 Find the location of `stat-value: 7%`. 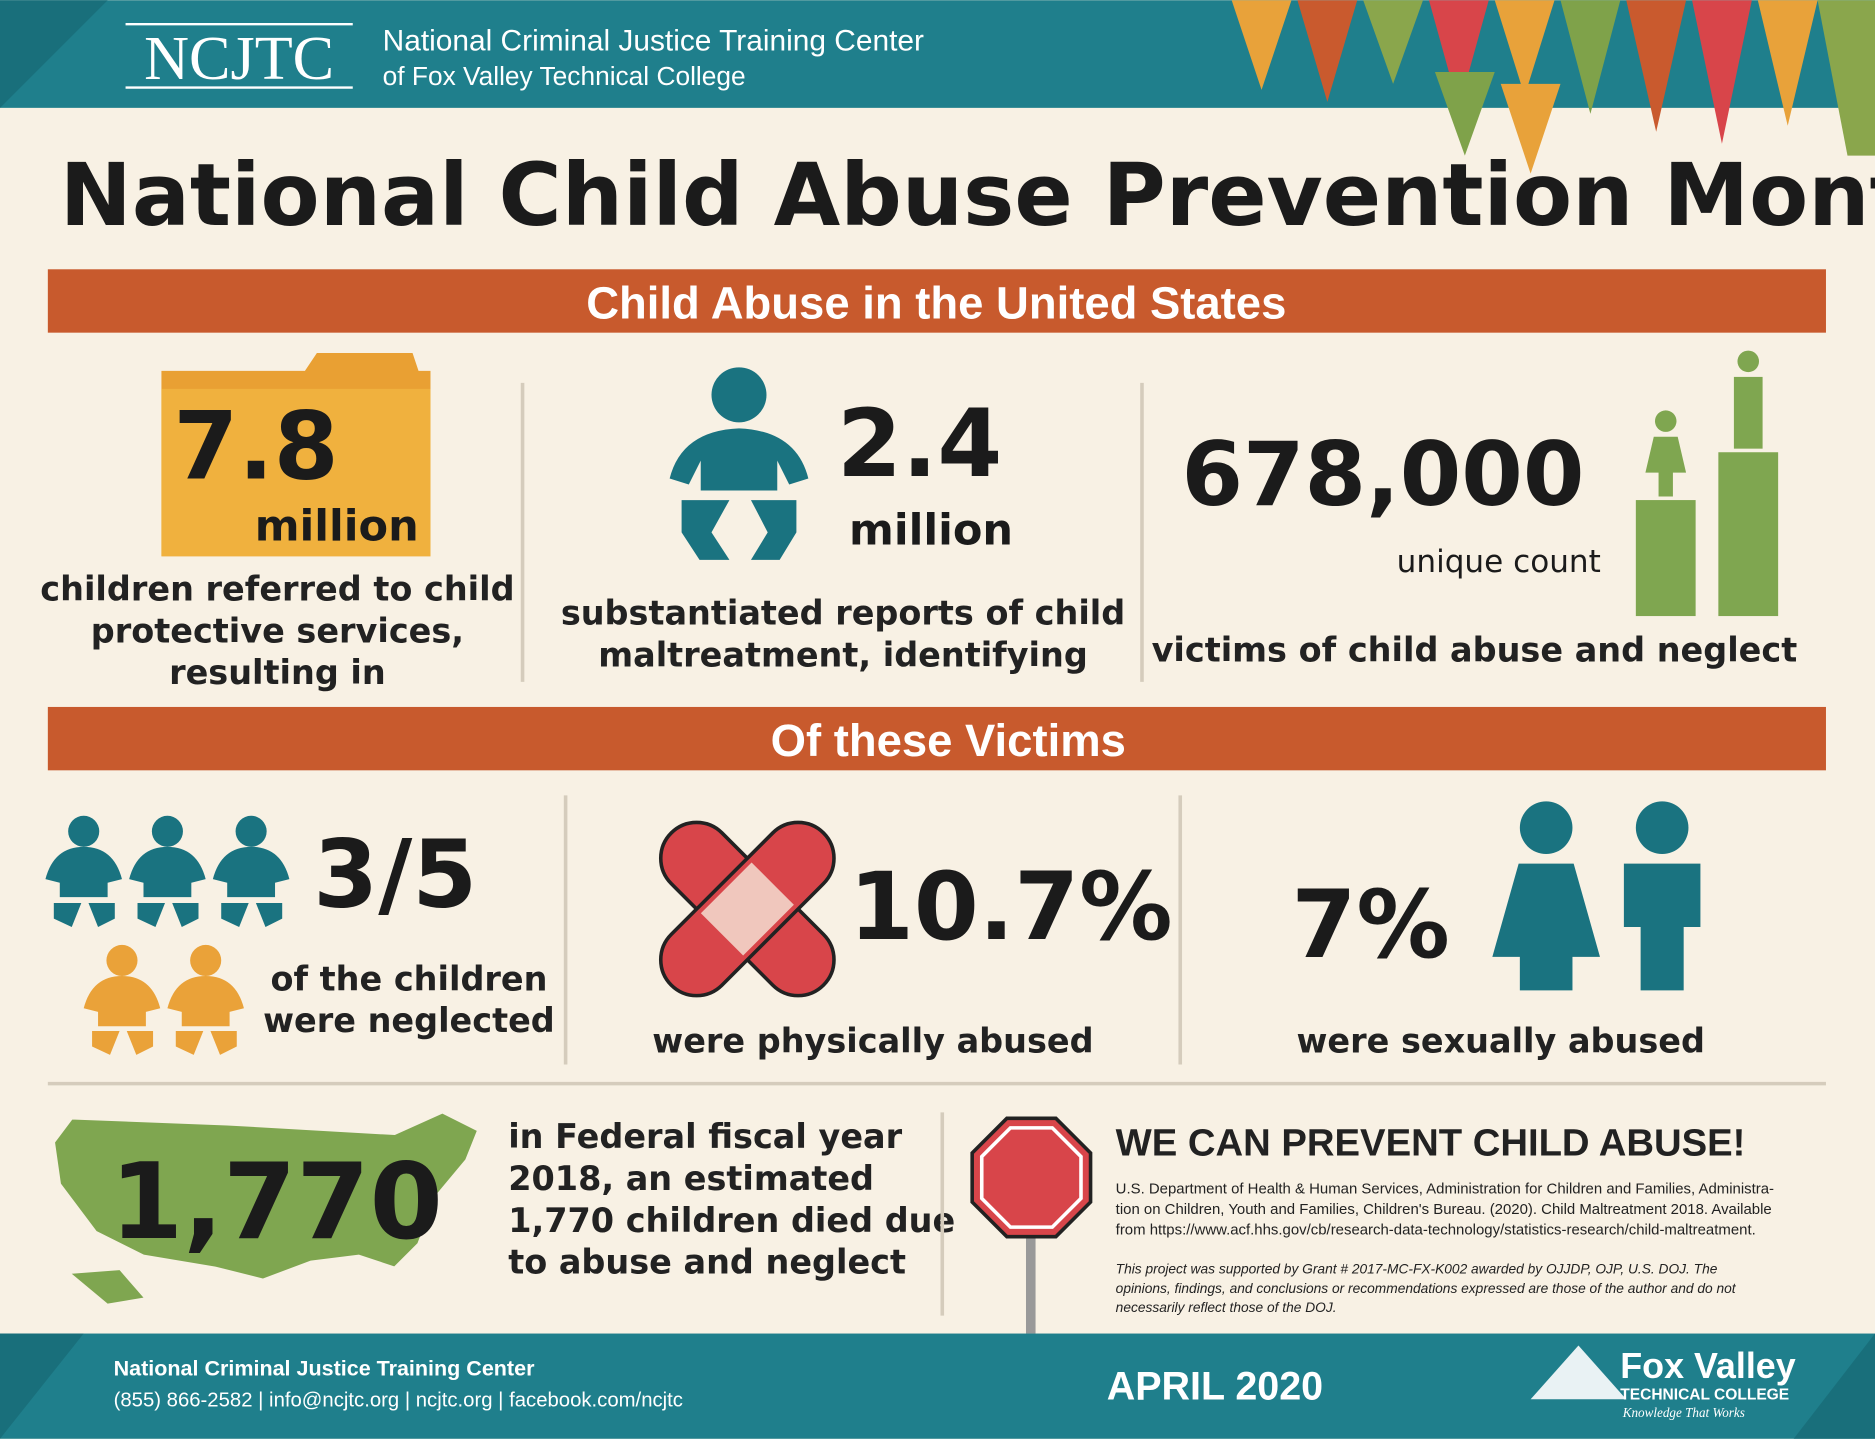

stat-value: 7% is located at coordinates (1370, 924).